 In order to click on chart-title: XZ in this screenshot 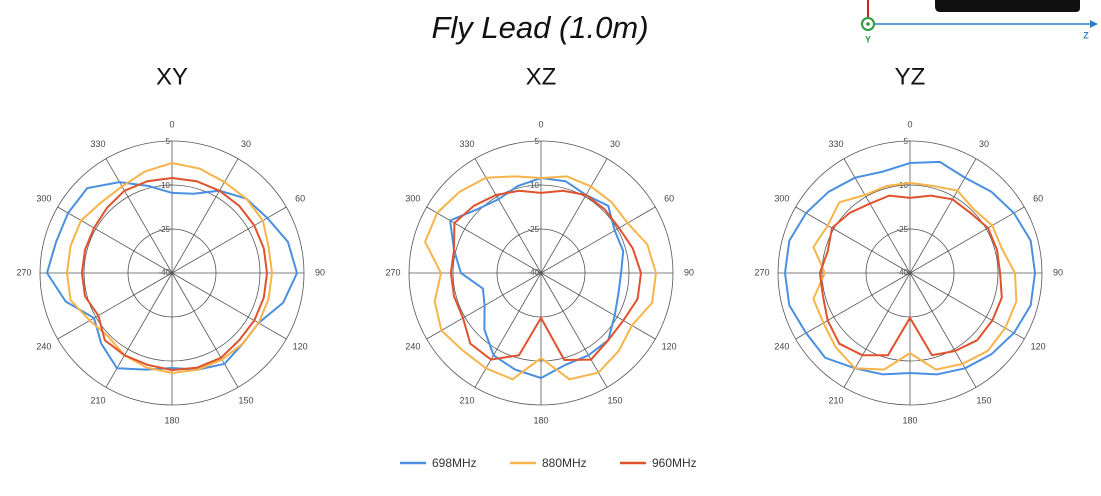, I will do `click(541, 76)`.